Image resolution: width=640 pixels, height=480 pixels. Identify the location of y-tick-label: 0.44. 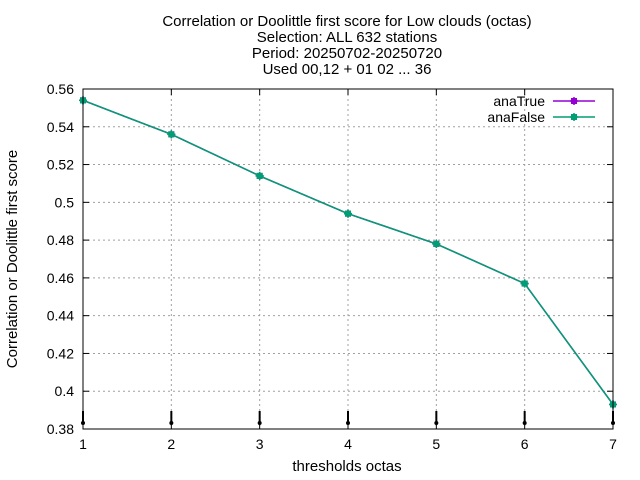
(60, 316).